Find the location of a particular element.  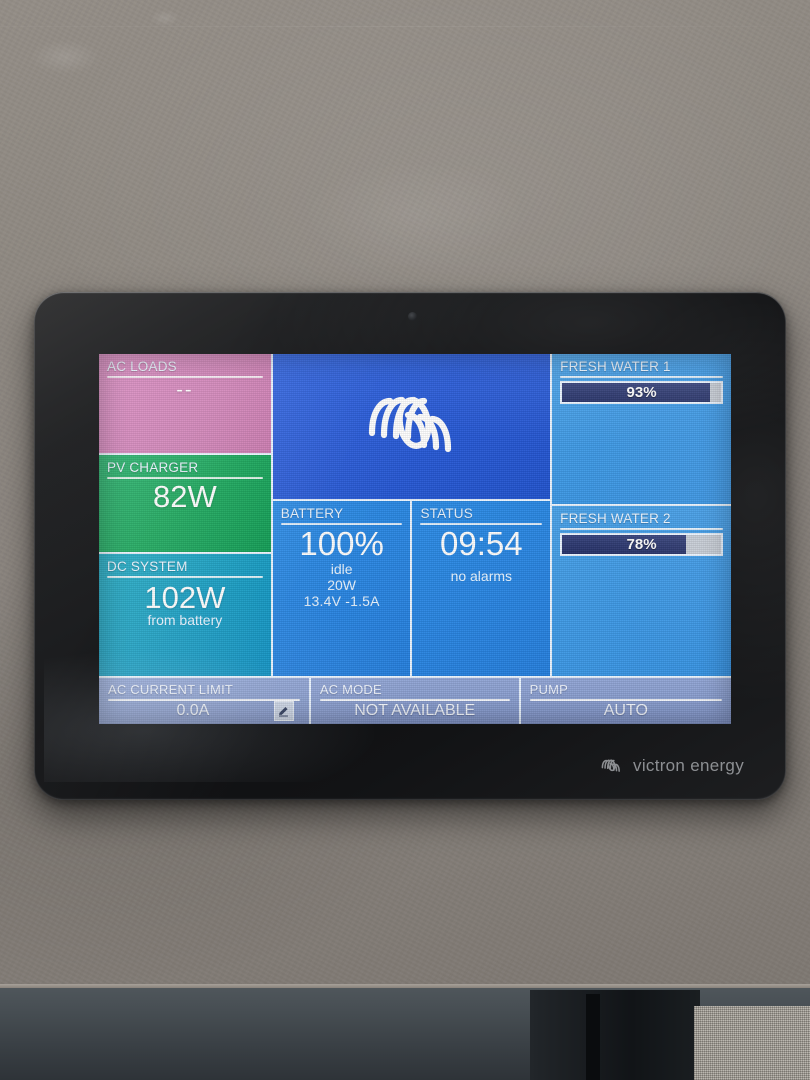

battery-title: BATTERY is located at coordinates (312, 513).